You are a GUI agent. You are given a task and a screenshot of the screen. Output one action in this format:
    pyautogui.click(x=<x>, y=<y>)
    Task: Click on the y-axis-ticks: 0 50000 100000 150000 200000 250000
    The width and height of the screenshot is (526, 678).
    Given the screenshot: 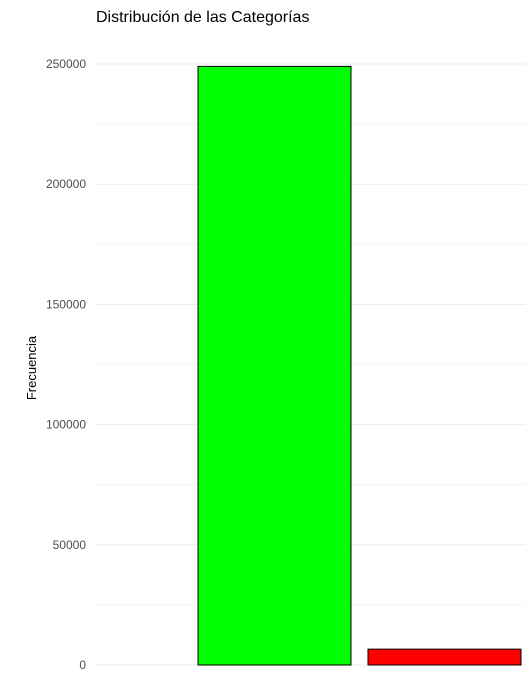 What is the action you would take?
    pyautogui.click(x=66, y=364)
    